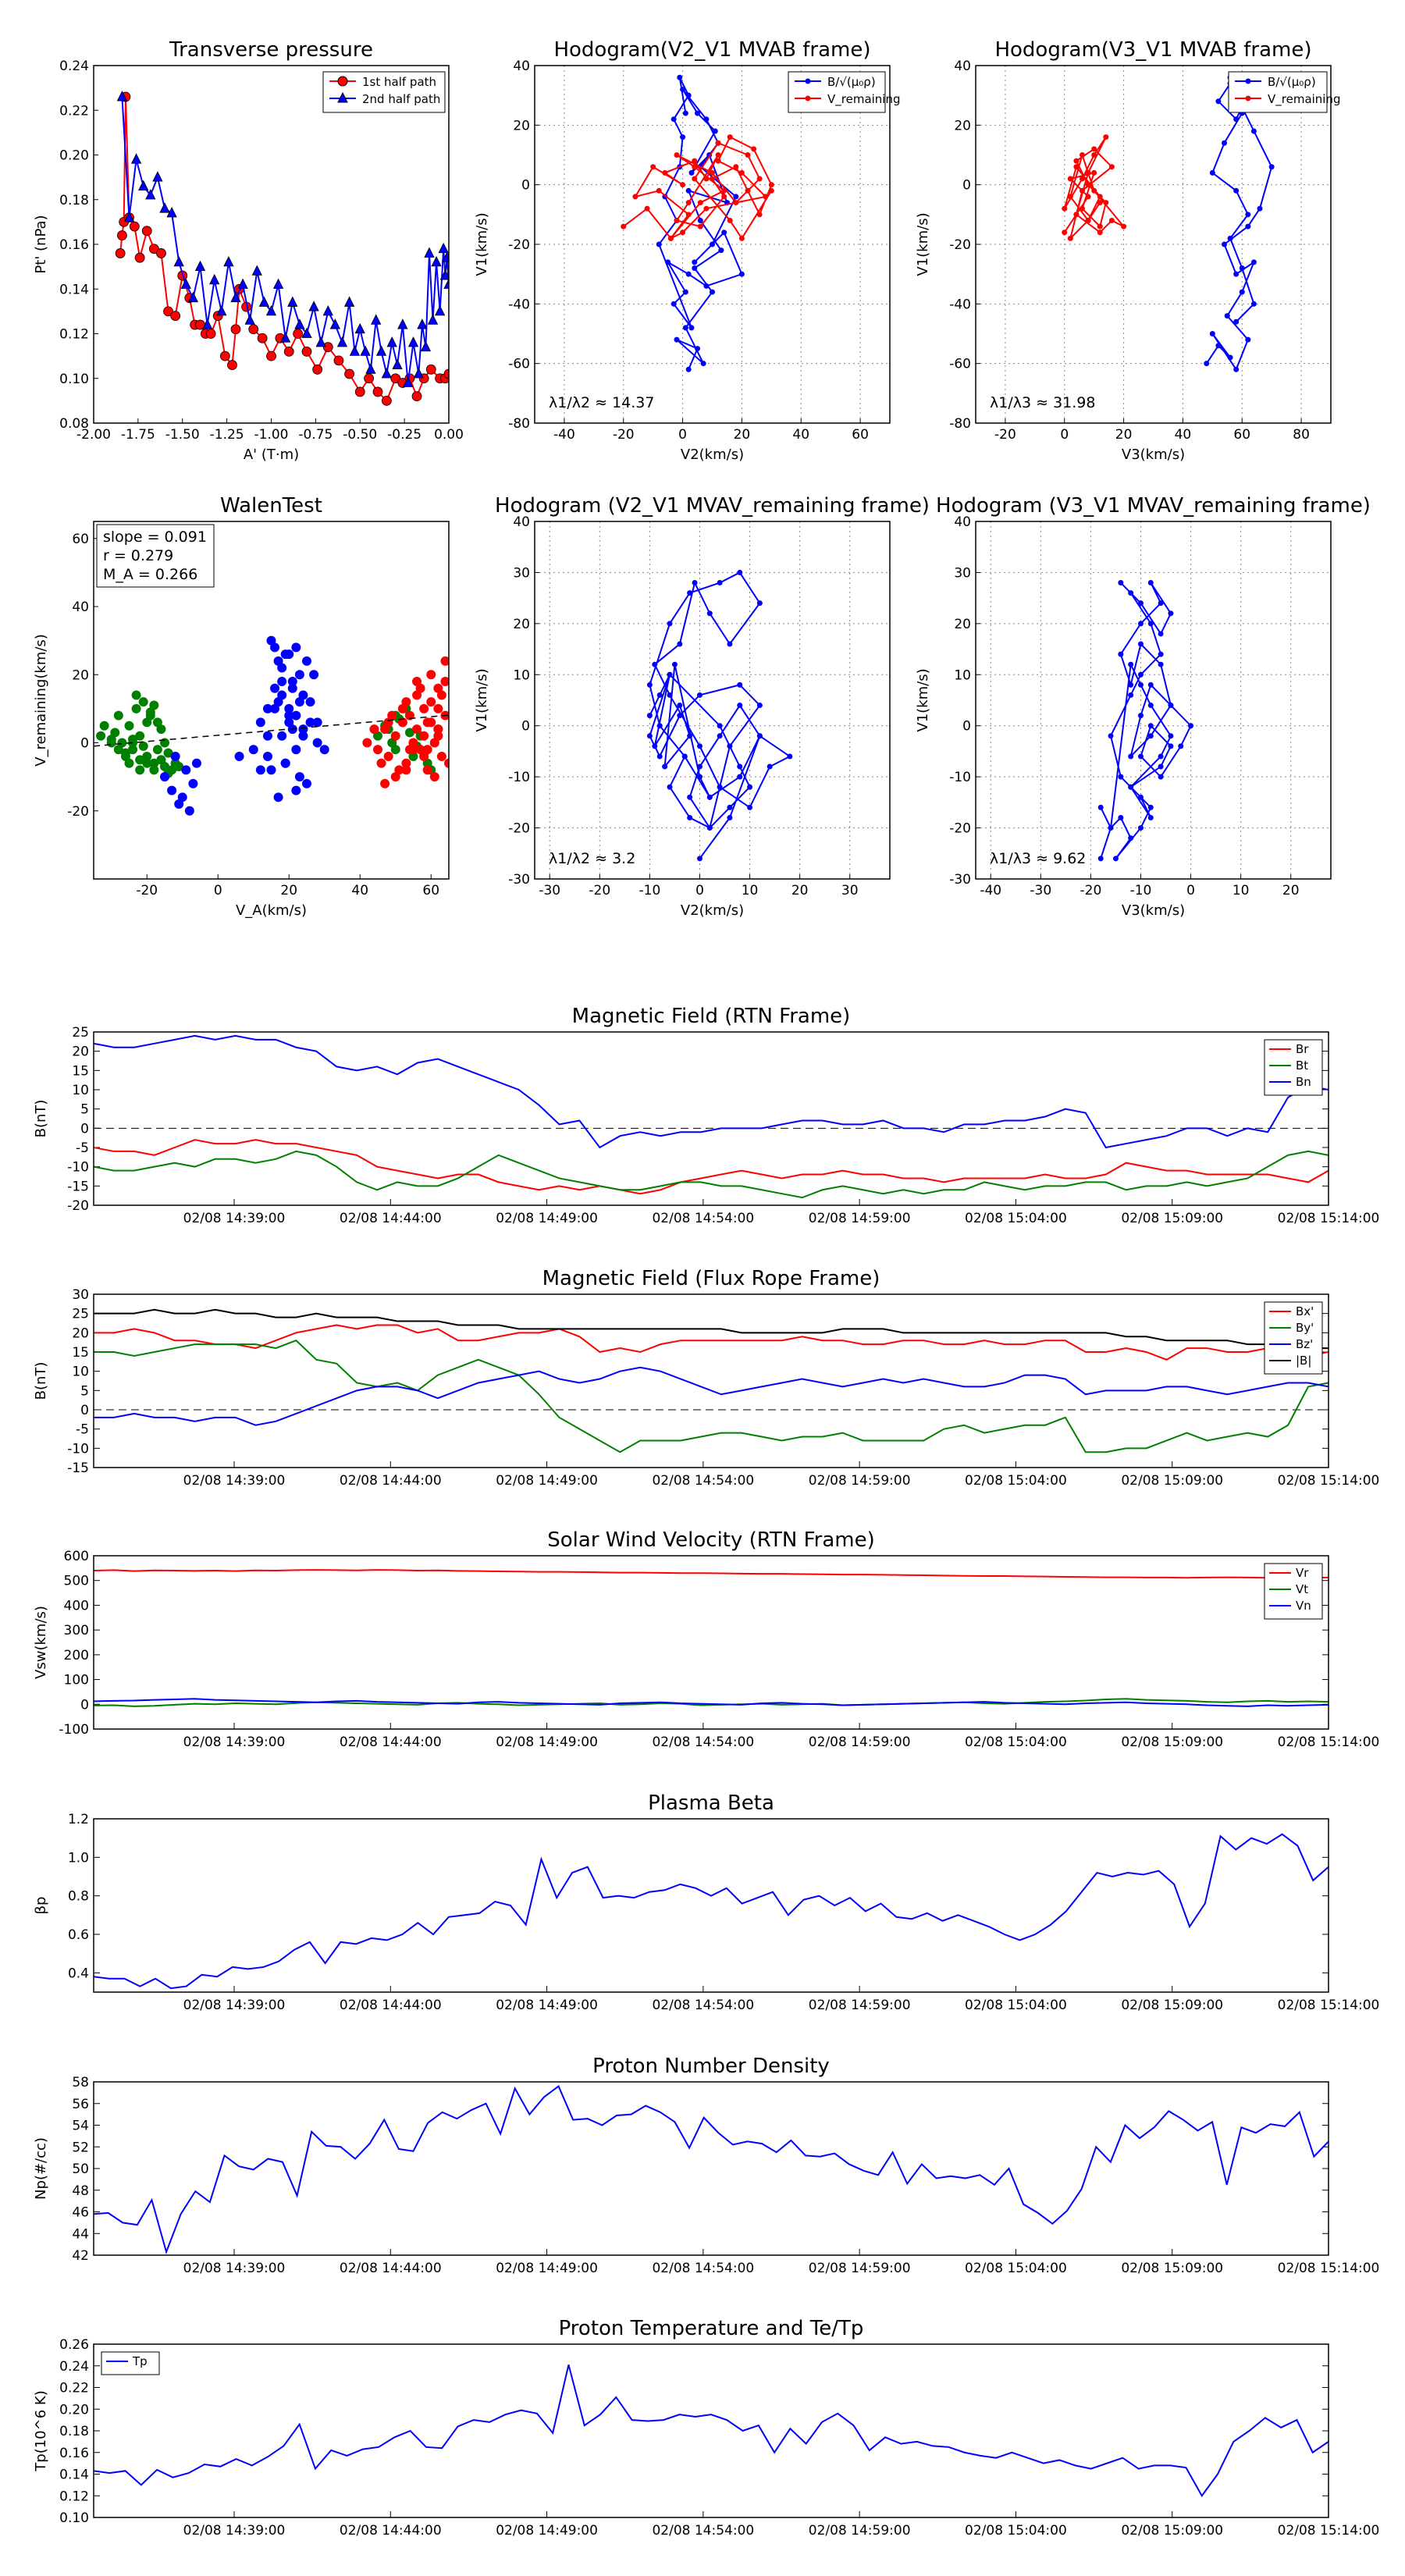  Describe the element at coordinates (699, 890) in the screenshot. I see `h3-xtick-label: 0` at that location.